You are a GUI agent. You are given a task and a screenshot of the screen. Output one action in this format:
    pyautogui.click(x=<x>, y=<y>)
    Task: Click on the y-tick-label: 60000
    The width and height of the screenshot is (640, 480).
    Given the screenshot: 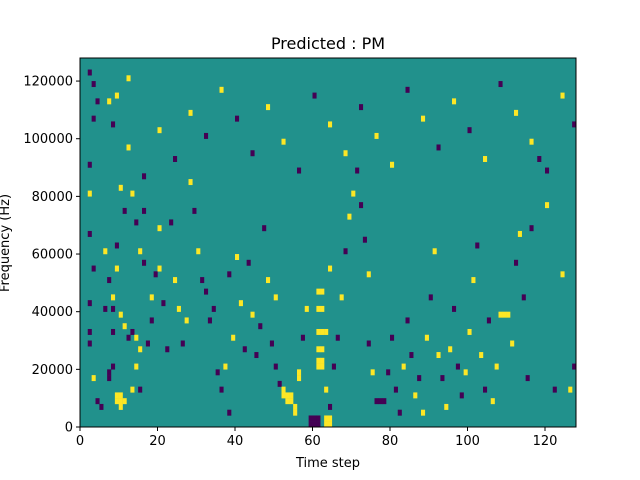 What is the action you would take?
    pyautogui.click(x=52, y=255)
    